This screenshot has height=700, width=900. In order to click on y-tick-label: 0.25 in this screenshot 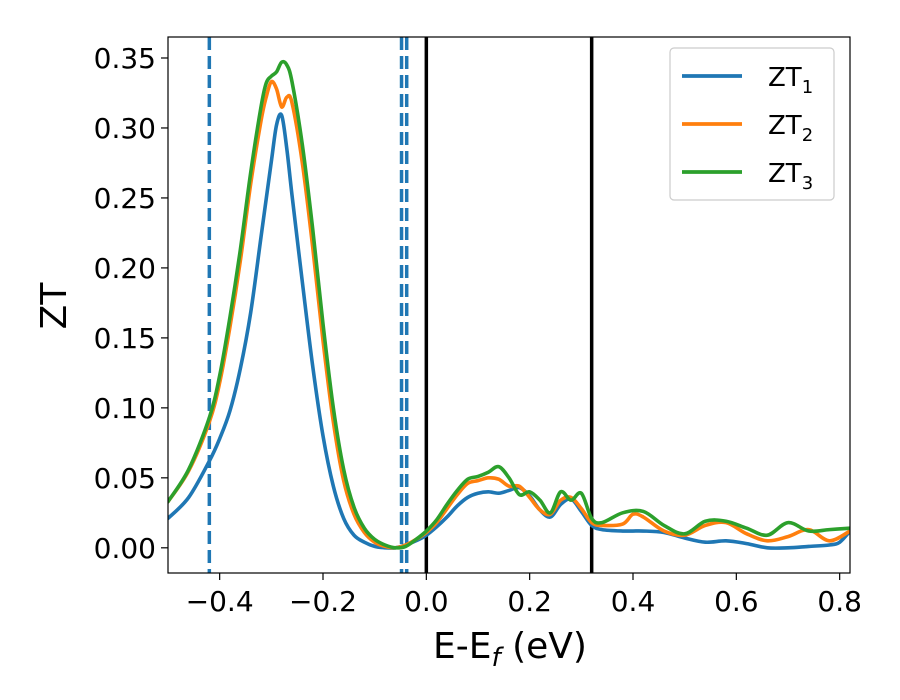, I will do `click(125, 198)`.